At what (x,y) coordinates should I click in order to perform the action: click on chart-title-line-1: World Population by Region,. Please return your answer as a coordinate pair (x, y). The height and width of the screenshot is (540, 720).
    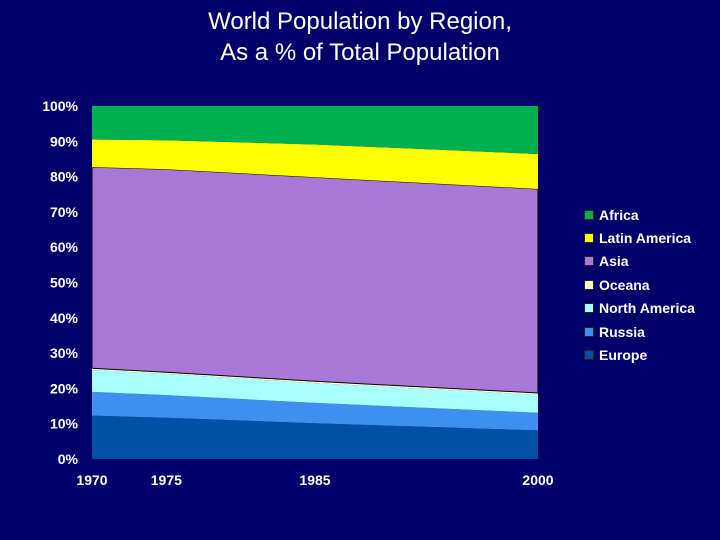
    Looking at the image, I should click on (360, 21).